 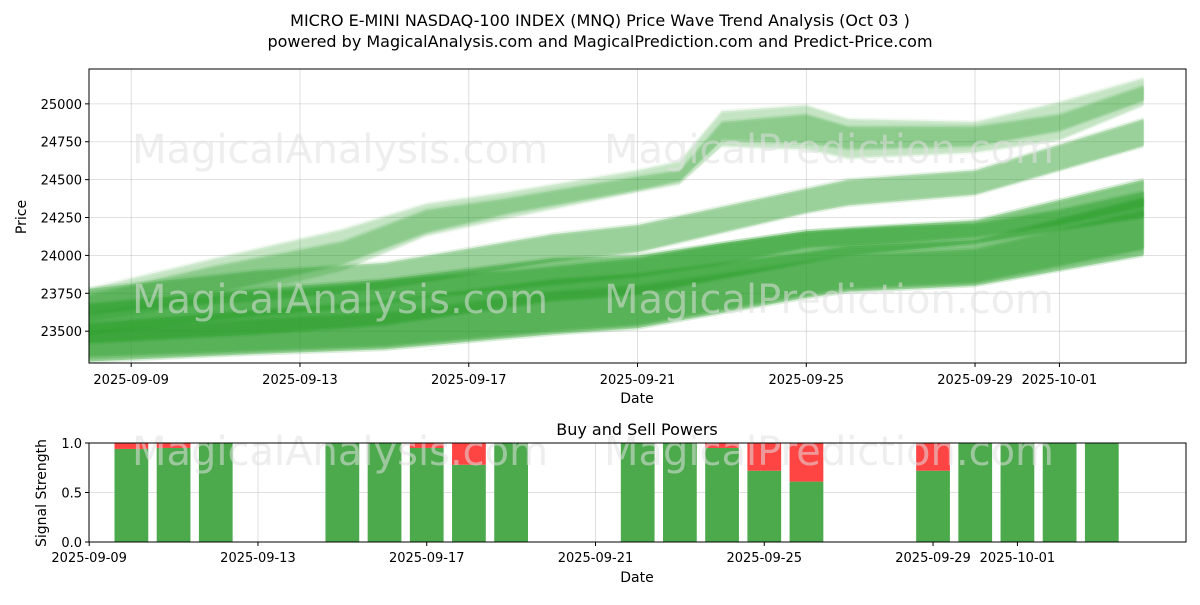 I want to click on top-y-tick-label: 24500, so click(x=61, y=181).